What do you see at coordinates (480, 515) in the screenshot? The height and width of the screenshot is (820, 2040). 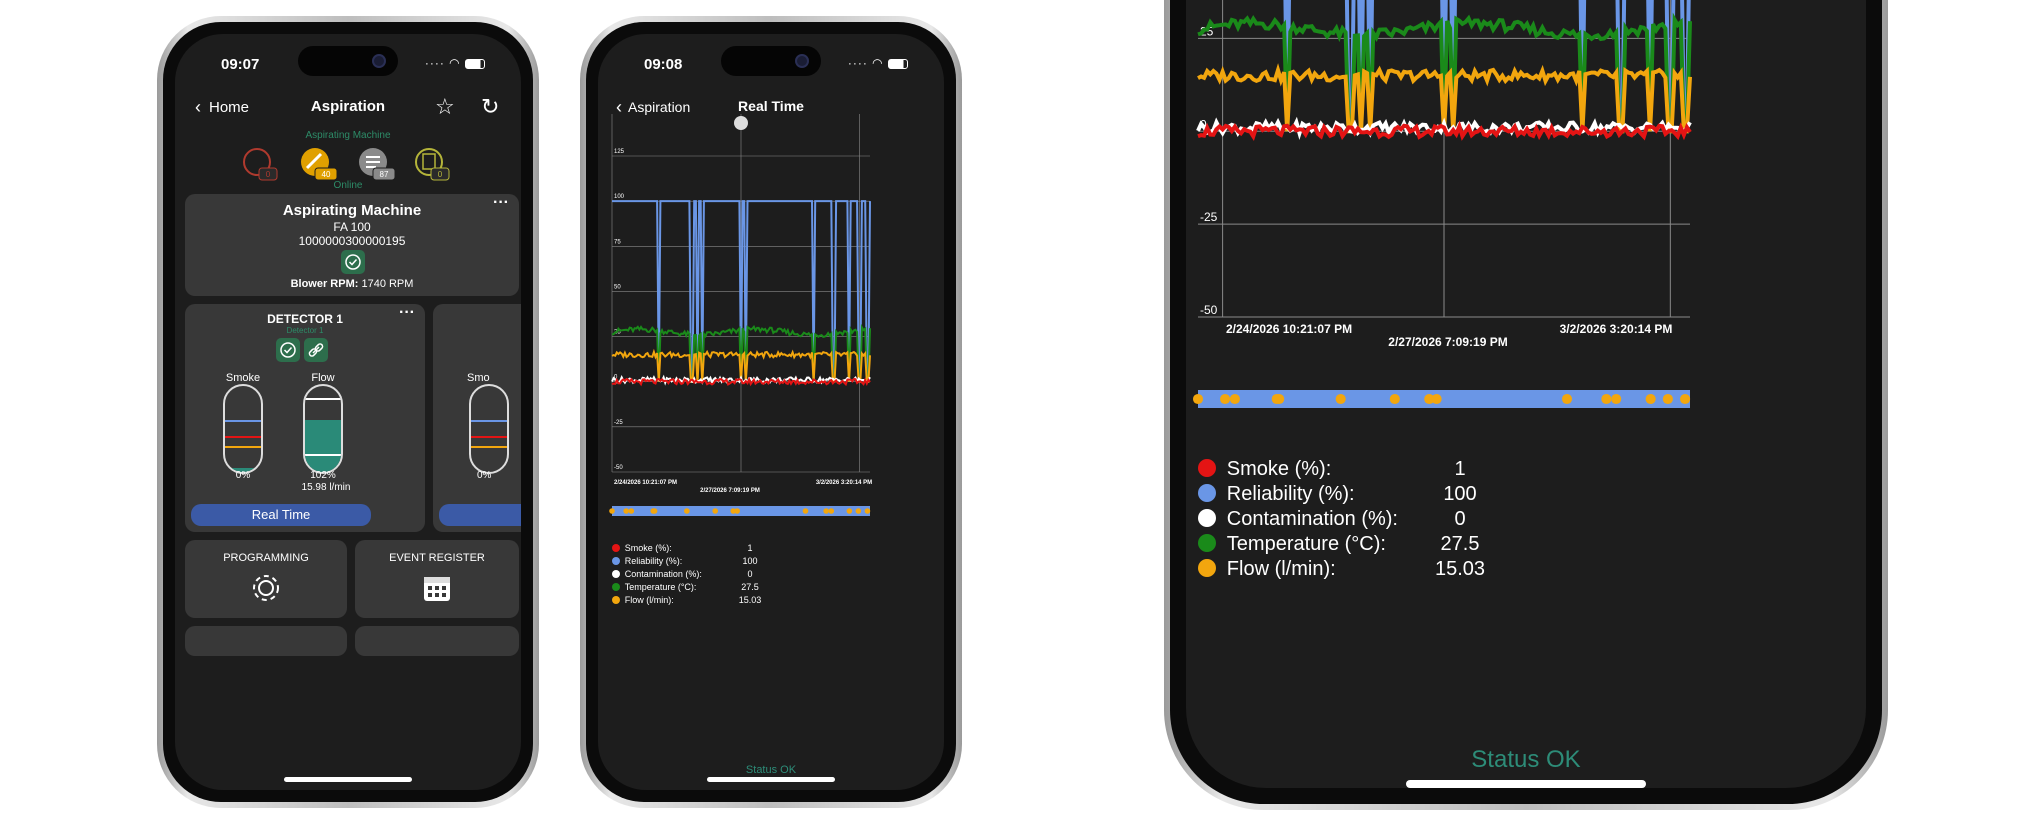 I see `partial-real-time-button` at bounding box center [480, 515].